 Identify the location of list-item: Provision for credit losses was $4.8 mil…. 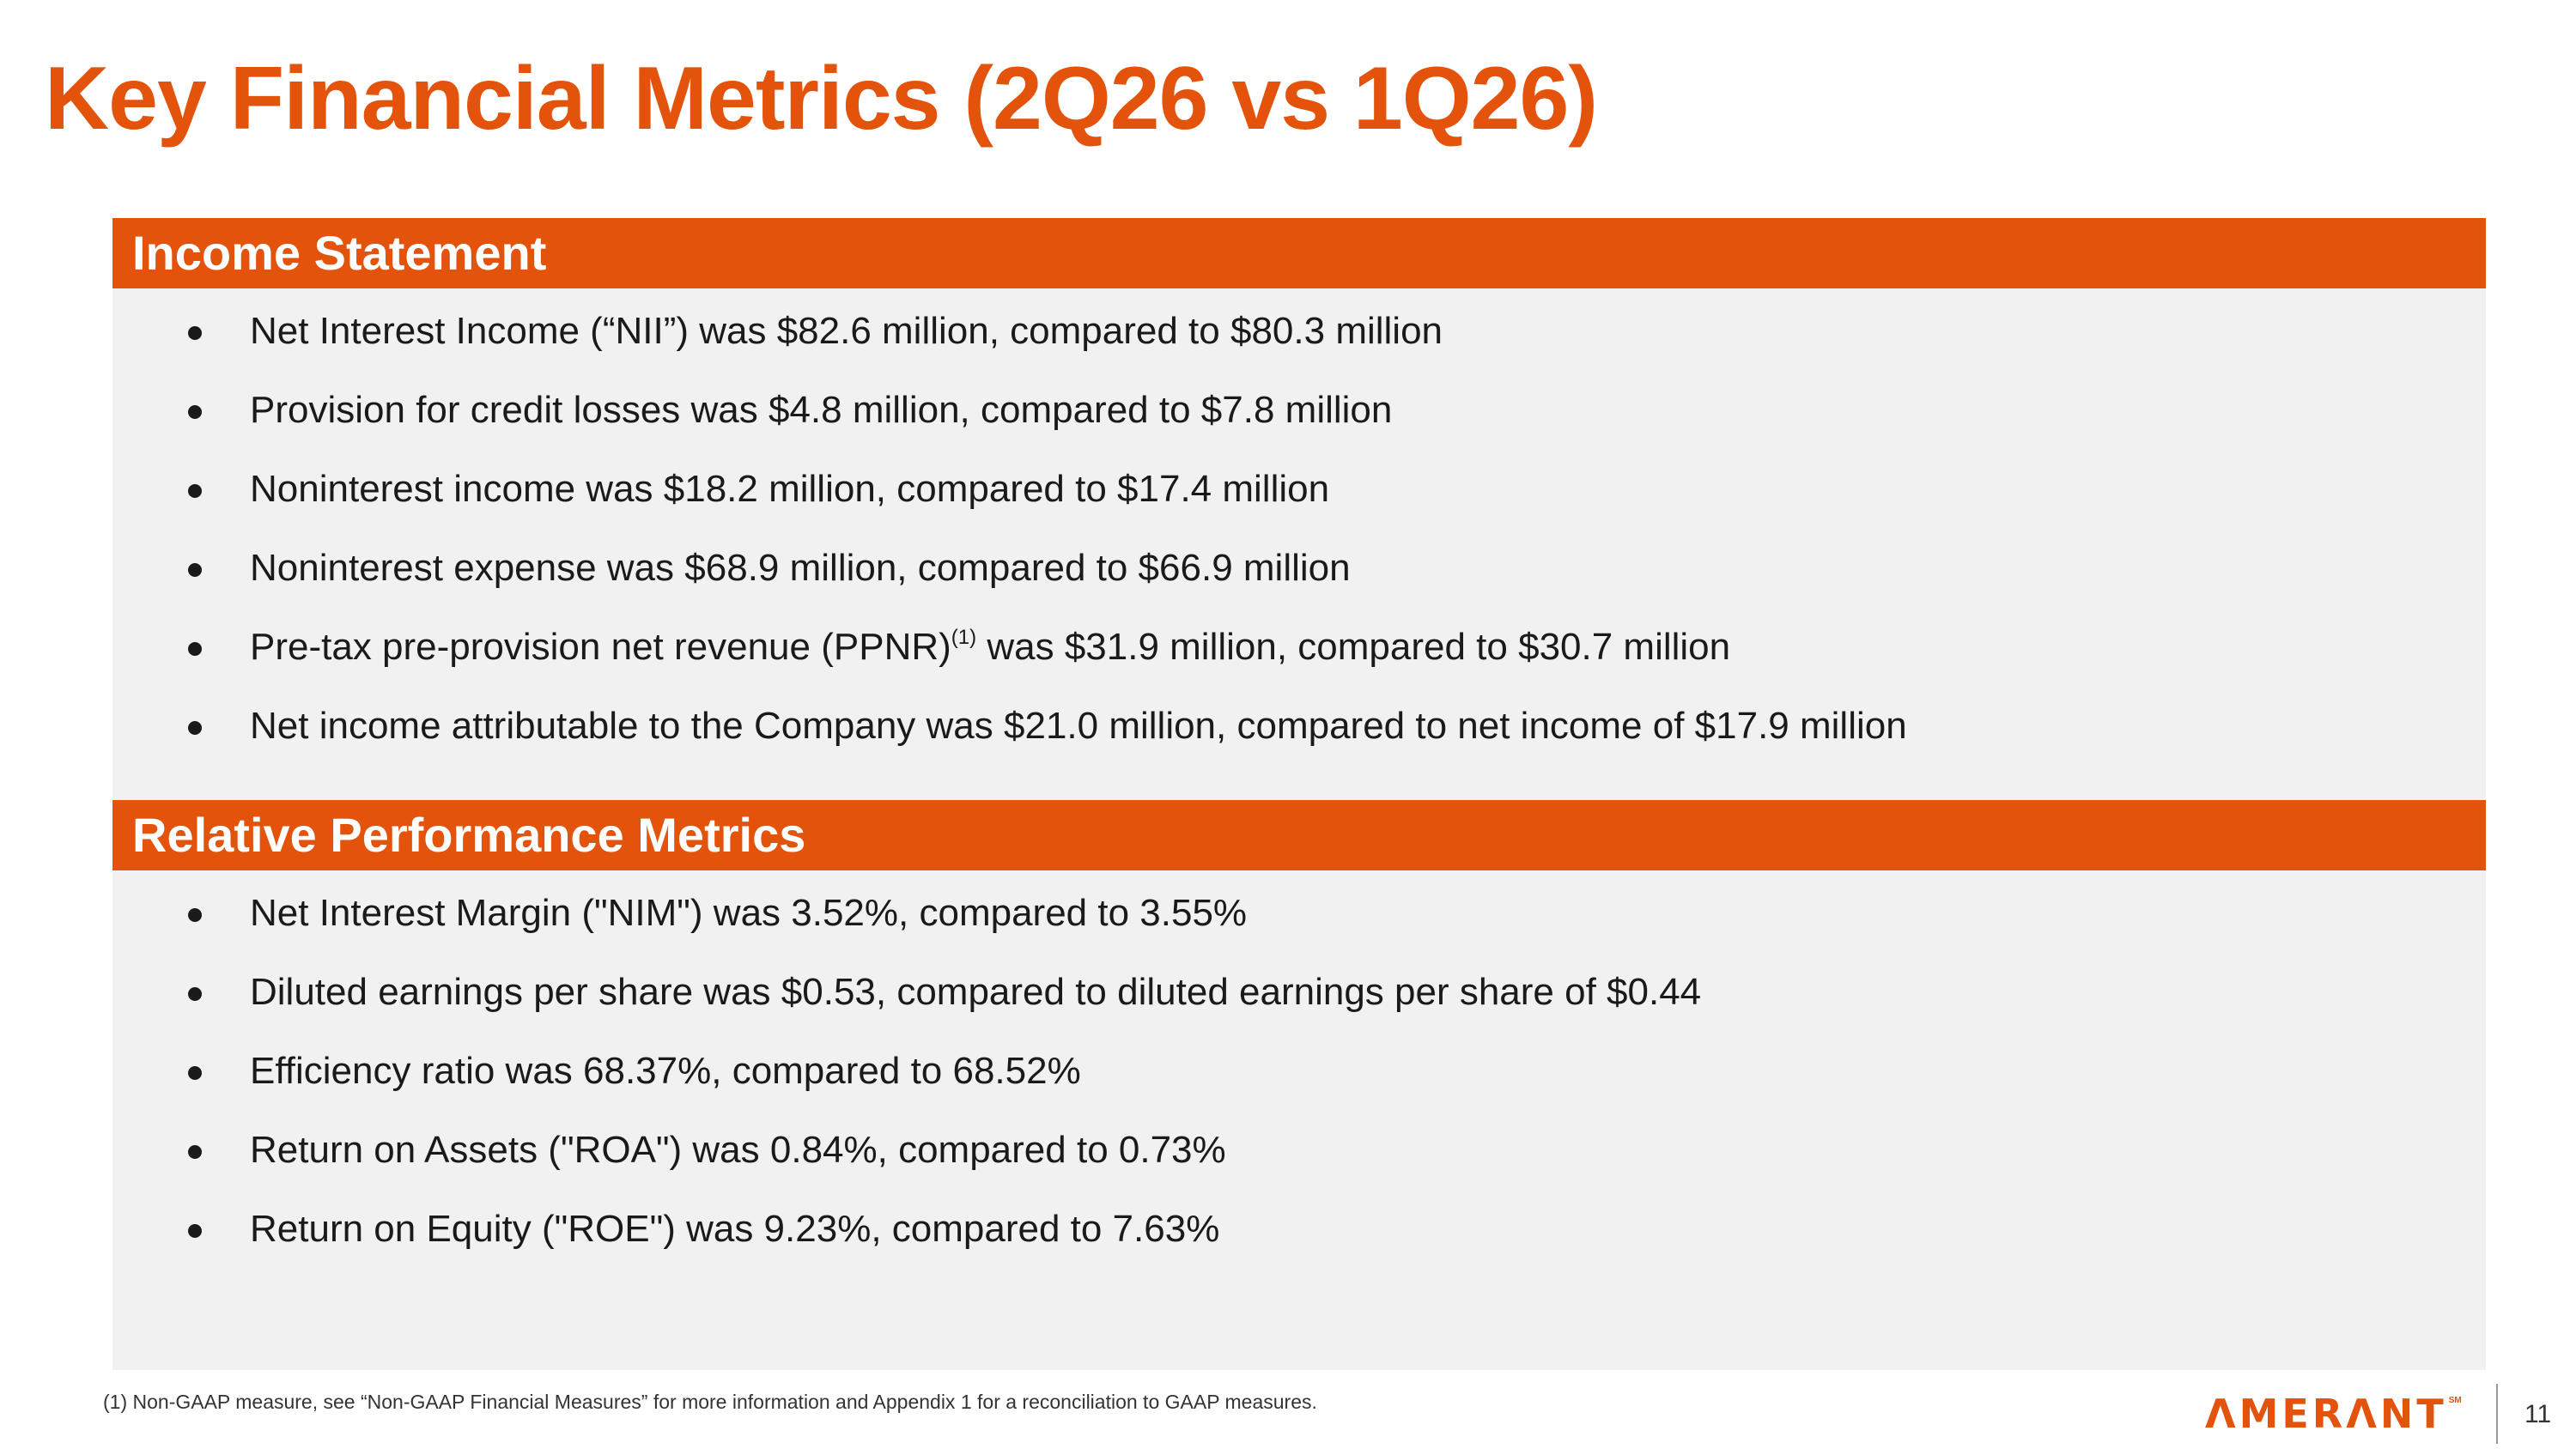
(1299, 410).